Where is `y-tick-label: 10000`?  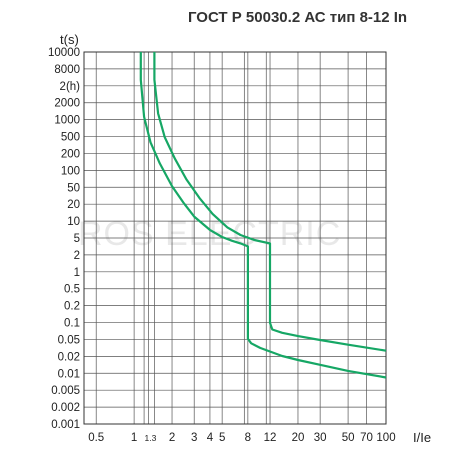 y-tick-label: 10000 is located at coordinates (64, 53).